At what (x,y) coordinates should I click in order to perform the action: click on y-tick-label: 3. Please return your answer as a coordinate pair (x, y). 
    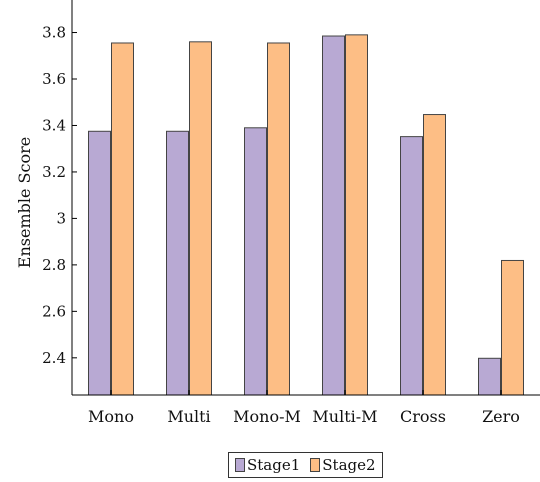
    Looking at the image, I should click on (61, 218).